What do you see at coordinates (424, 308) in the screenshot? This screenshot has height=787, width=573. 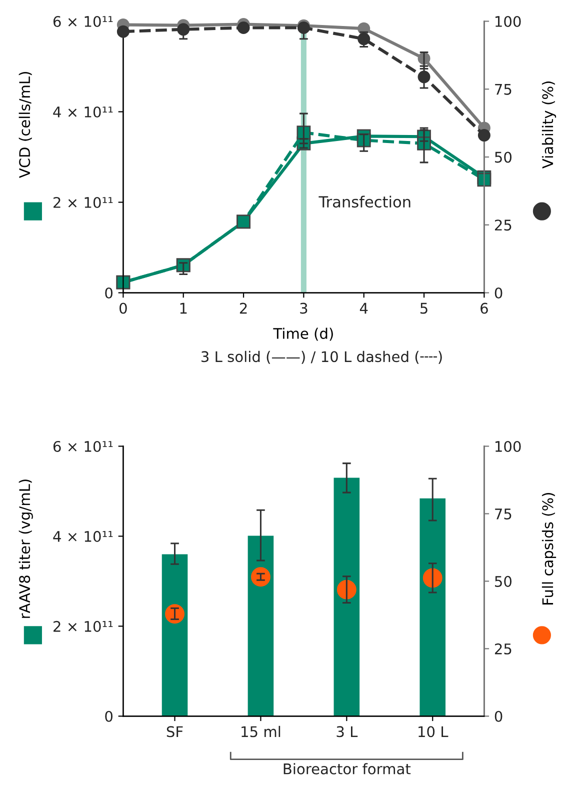 I see `x-tick-label: 5` at bounding box center [424, 308].